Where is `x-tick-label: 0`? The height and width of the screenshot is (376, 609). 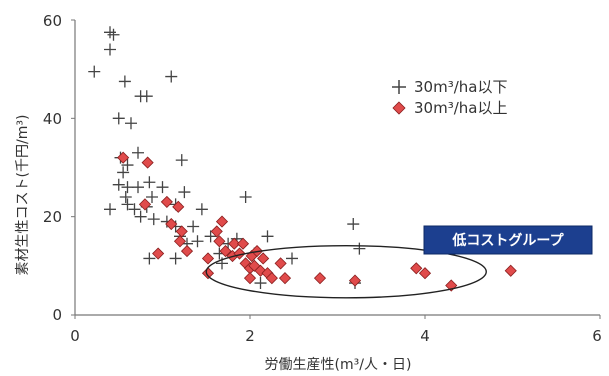 x-tick-label: 0 is located at coordinates (75, 336).